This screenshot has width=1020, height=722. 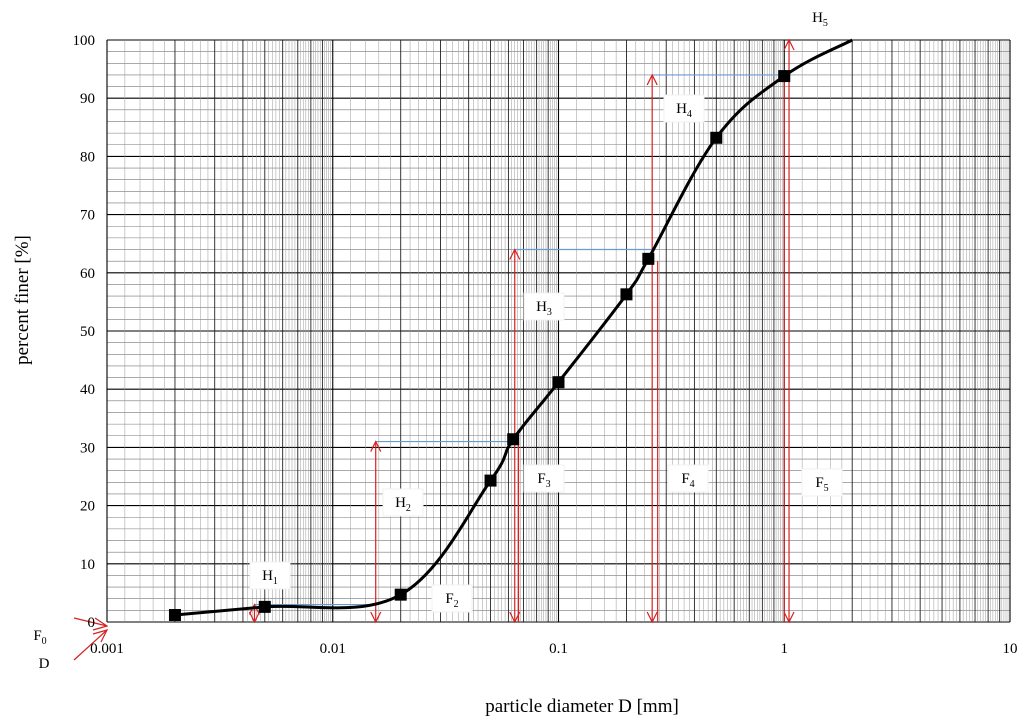 I want to click on label-h3: H3, so click(x=544, y=308).